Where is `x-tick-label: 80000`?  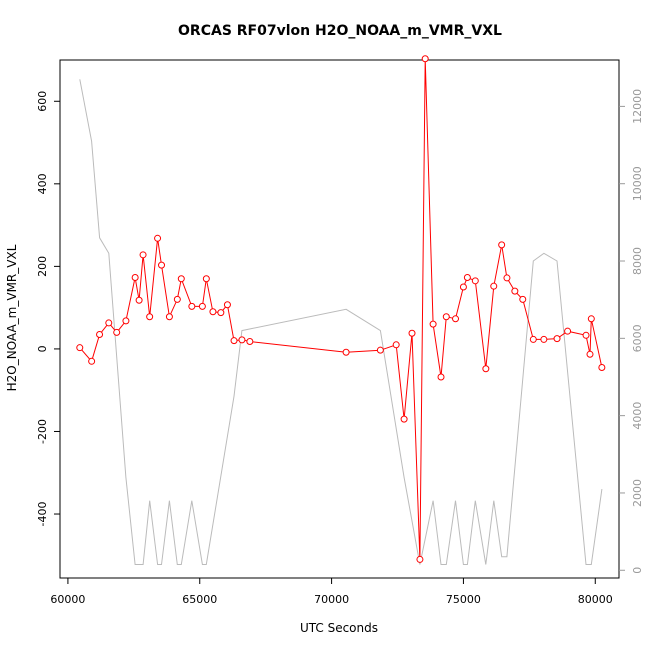 x-tick-label: 80000 is located at coordinates (595, 599).